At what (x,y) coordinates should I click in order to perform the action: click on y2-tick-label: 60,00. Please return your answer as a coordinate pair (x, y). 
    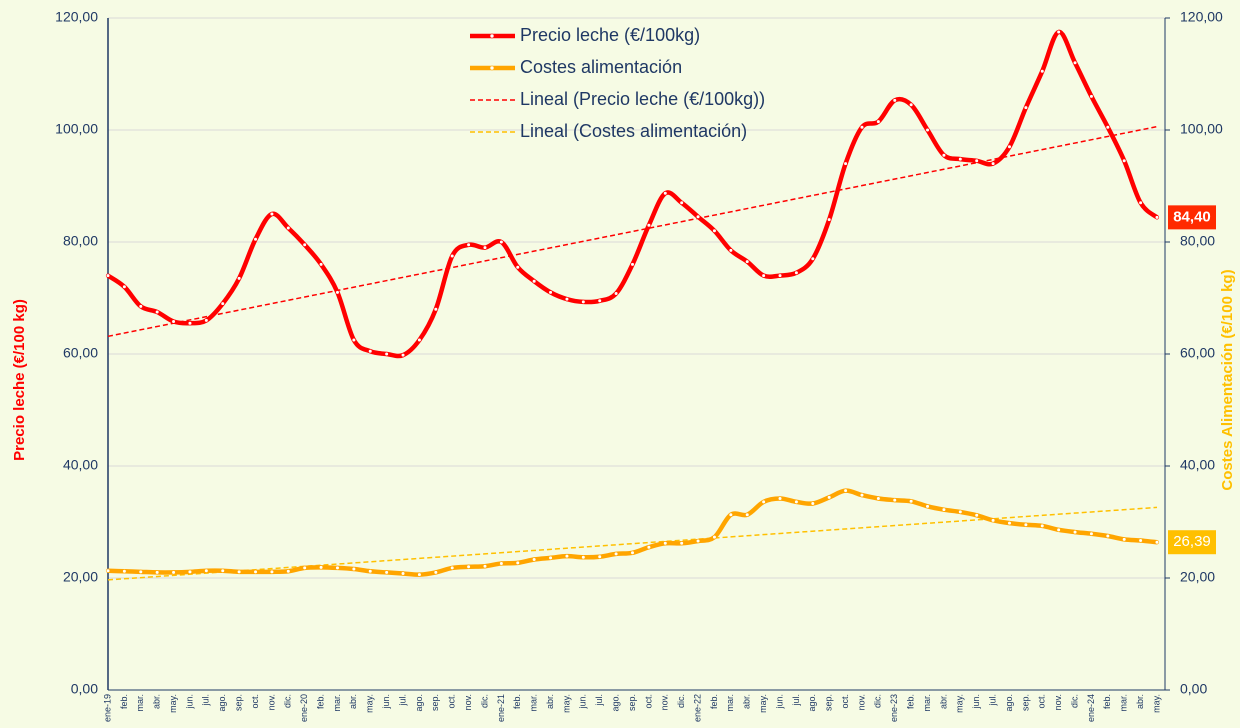
    Looking at the image, I should click on (1197, 353).